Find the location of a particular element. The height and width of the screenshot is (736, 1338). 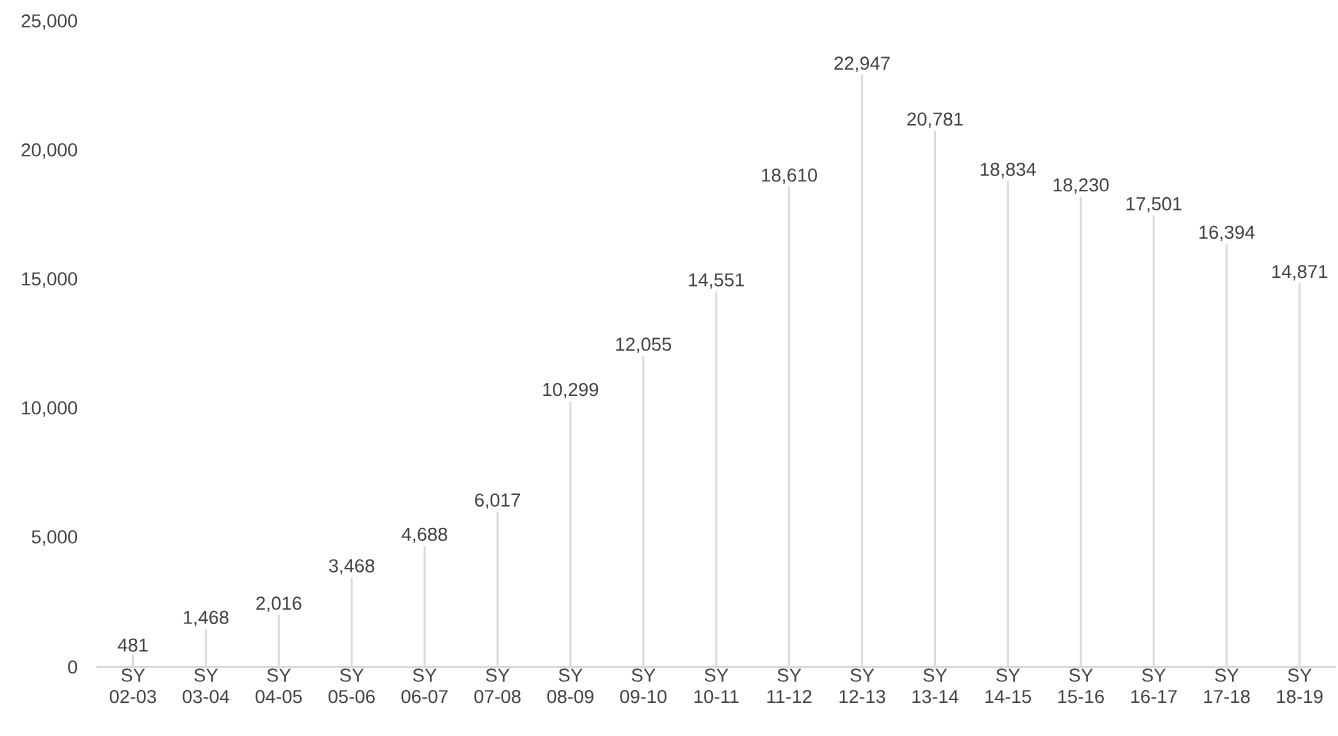

data-label: 18,230 is located at coordinates (1081, 186).